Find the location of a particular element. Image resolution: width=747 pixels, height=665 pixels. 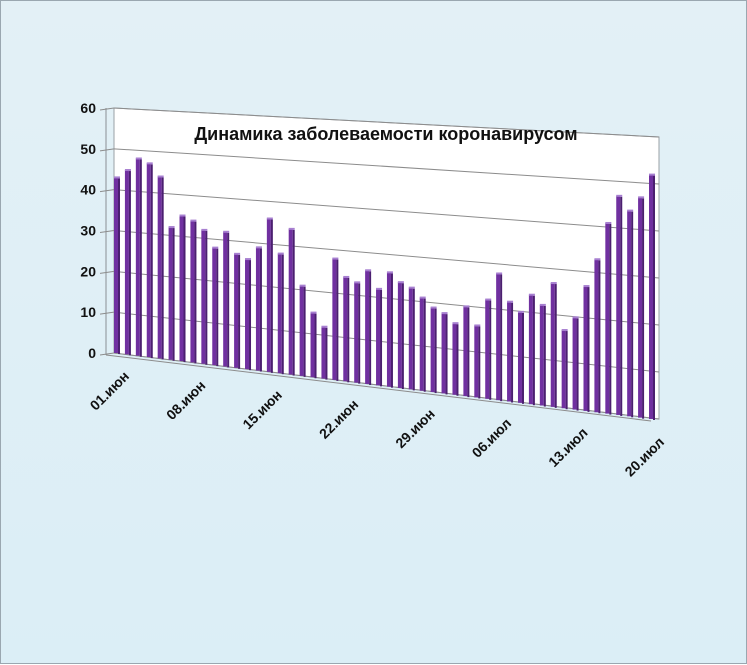

x-tick-label: 29.июн is located at coordinates (415, 429).